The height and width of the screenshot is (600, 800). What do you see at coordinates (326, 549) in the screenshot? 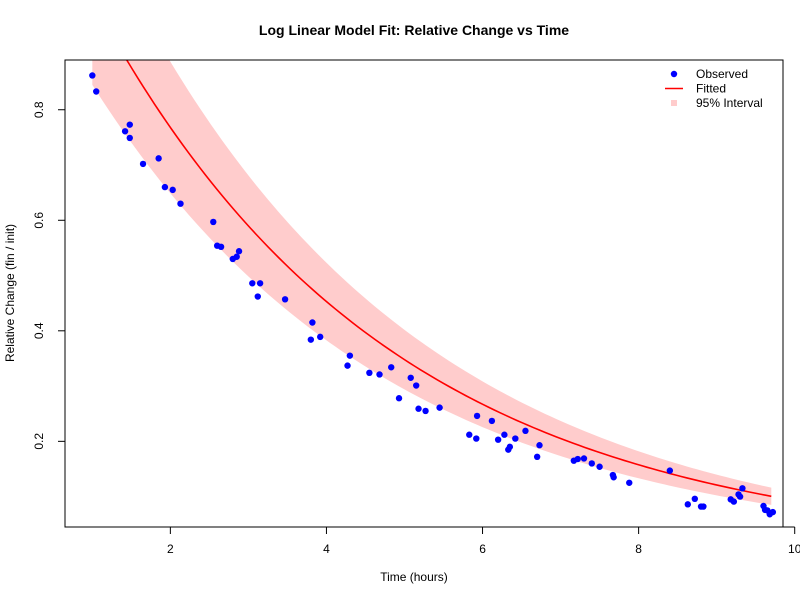
I see `x-tick-label: 4` at bounding box center [326, 549].